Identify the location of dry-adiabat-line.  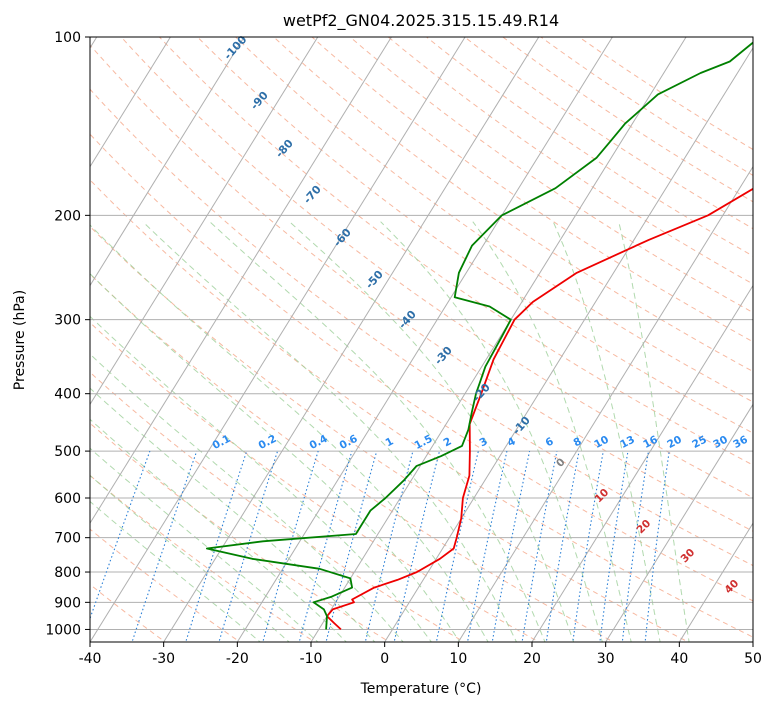
(240, 532).